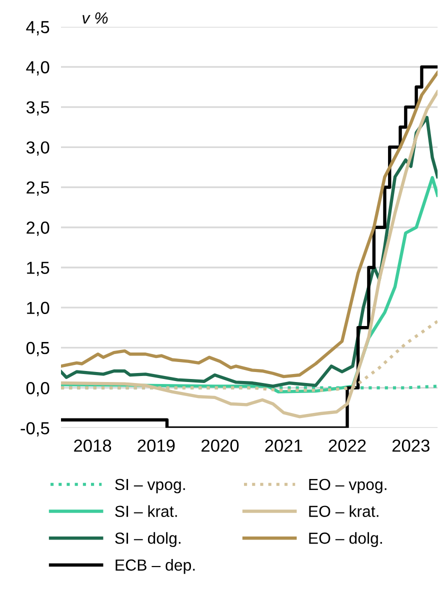 The image size is (442, 596). What do you see at coordinates (38, 389) in the screenshot?
I see `y-tick-label: 0,0` at bounding box center [38, 389].